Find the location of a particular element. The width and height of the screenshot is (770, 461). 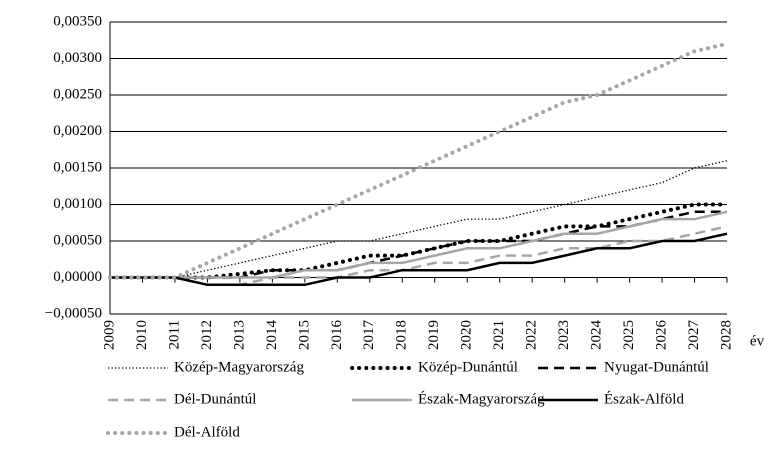

legend-label: Dél-Dunántúl is located at coordinates (215, 399).